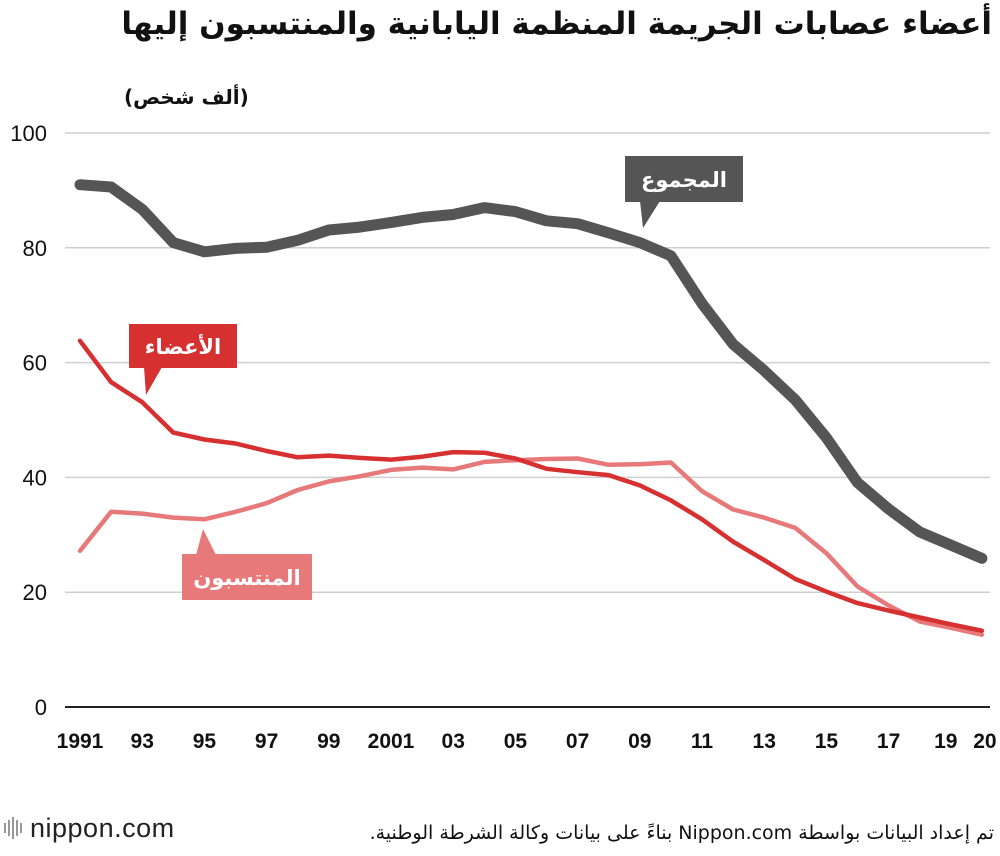 The image size is (1000, 856). Describe the element at coordinates (827, 741) in the screenshot. I see `x-tick-label: 15` at that location.